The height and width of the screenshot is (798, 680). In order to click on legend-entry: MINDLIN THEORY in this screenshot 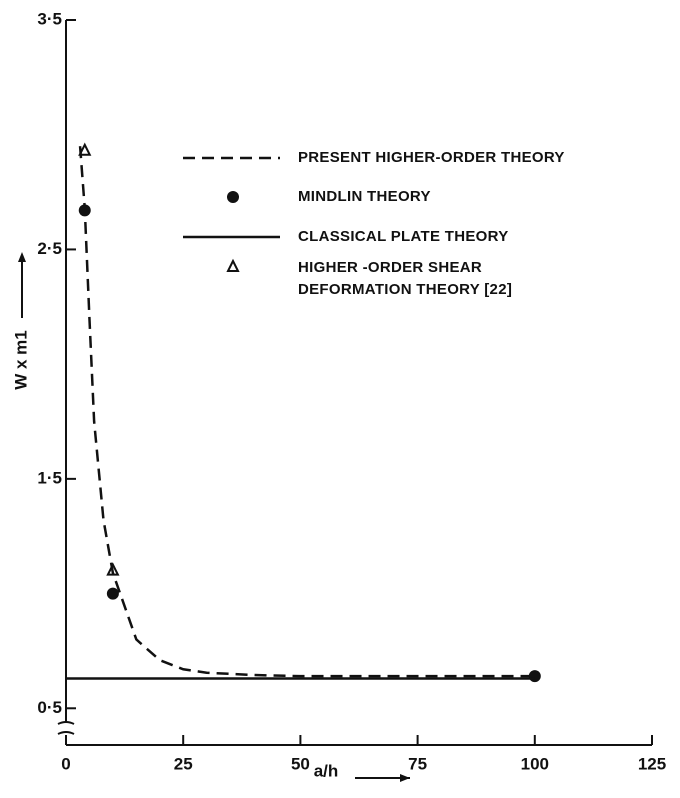, I will do `click(364, 196)`.